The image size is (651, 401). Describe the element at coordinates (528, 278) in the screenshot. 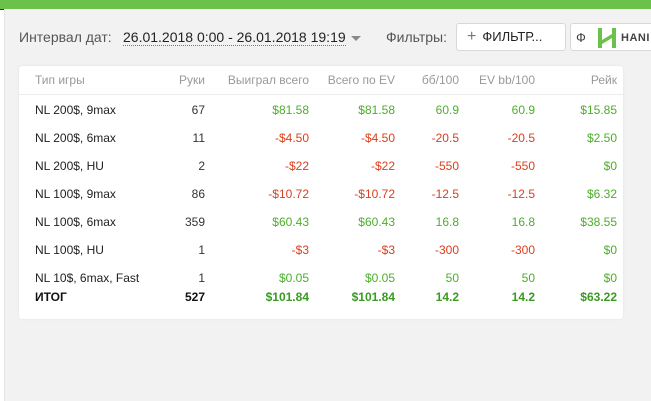

I see `ev-bb100-cell: 50` at that location.